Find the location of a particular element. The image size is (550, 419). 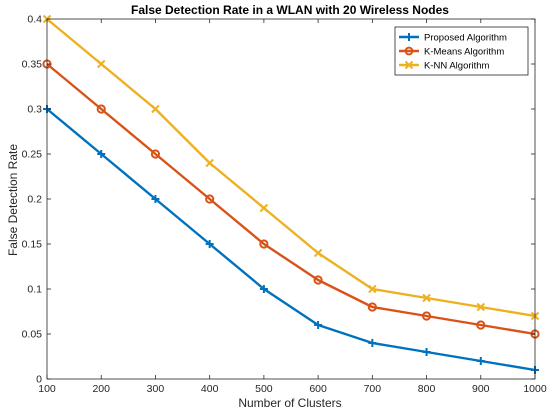

legend-label: K-Means Algorithm is located at coordinates (464, 51).